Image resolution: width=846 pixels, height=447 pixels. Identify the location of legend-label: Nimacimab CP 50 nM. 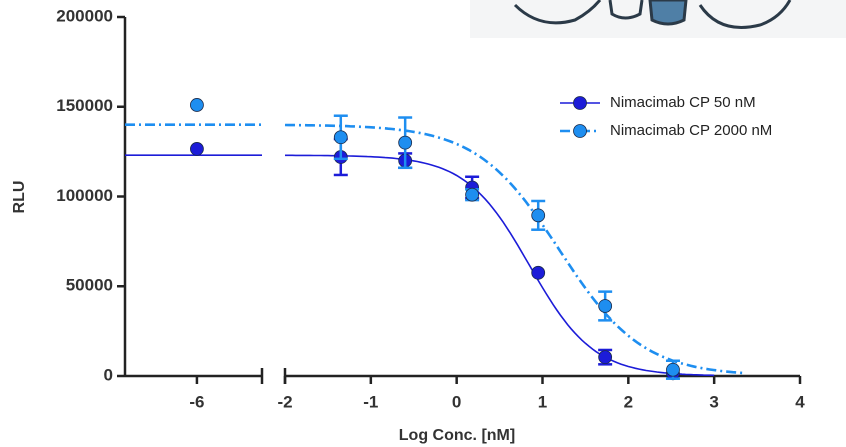
(683, 102).